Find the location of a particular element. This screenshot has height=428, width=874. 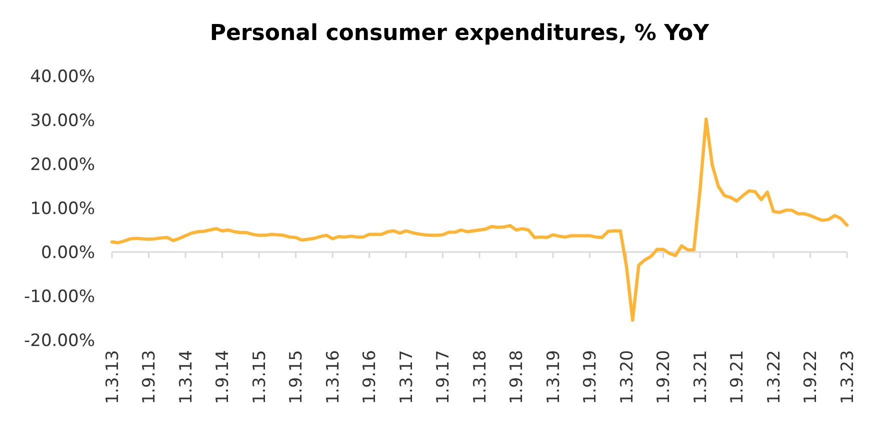

chart-title: Personal consumer expenditures, % YoY is located at coordinates (460, 33).